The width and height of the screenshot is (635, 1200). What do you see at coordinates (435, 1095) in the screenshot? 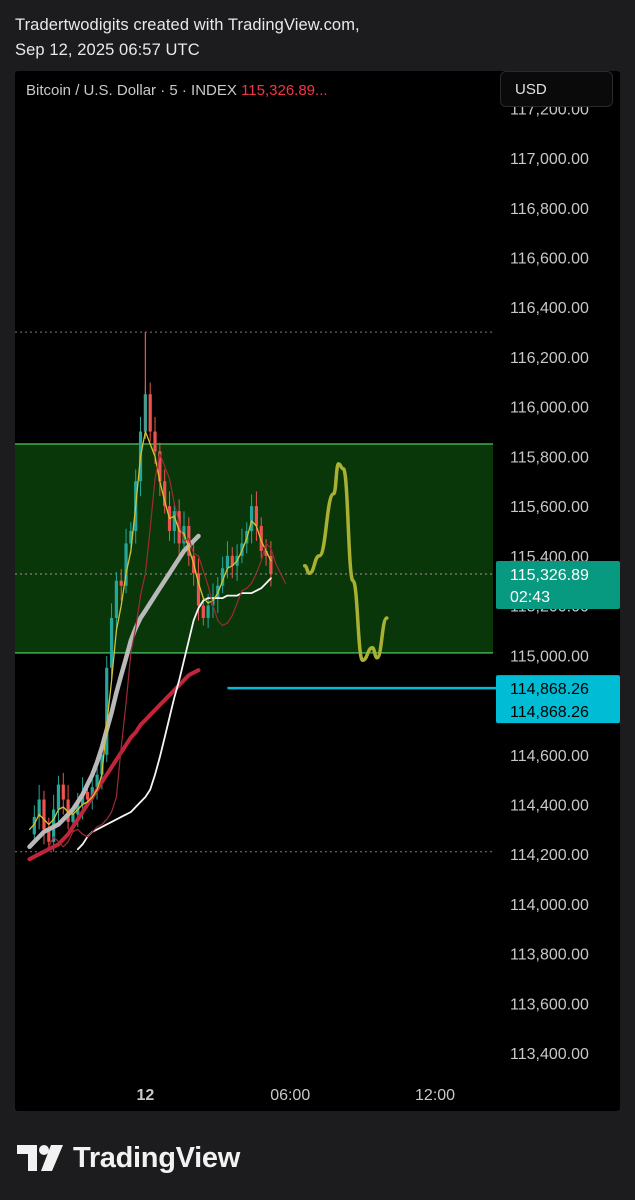
I see `x-tick-label: 12:00` at bounding box center [435, 1095].